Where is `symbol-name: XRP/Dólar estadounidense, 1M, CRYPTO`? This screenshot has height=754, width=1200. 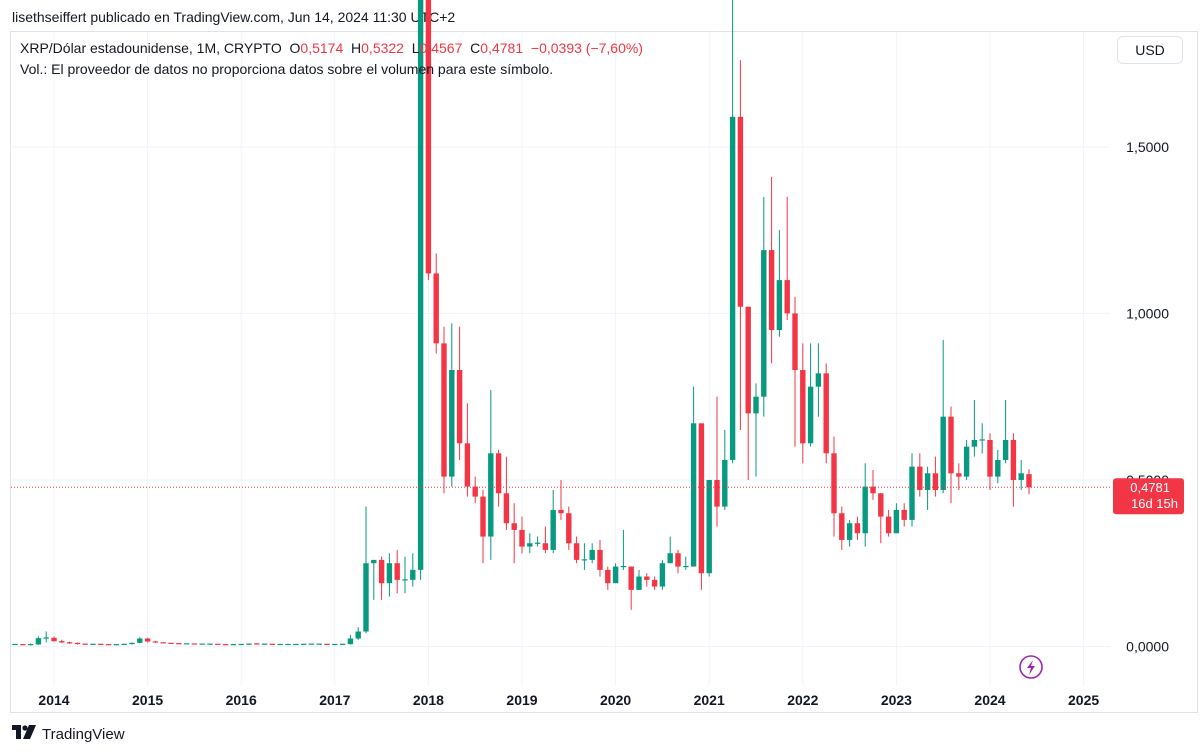 symbol-name: XRP/Dólar estadounidense, 1M, CRYPTO is located at coordinates (151, 48).